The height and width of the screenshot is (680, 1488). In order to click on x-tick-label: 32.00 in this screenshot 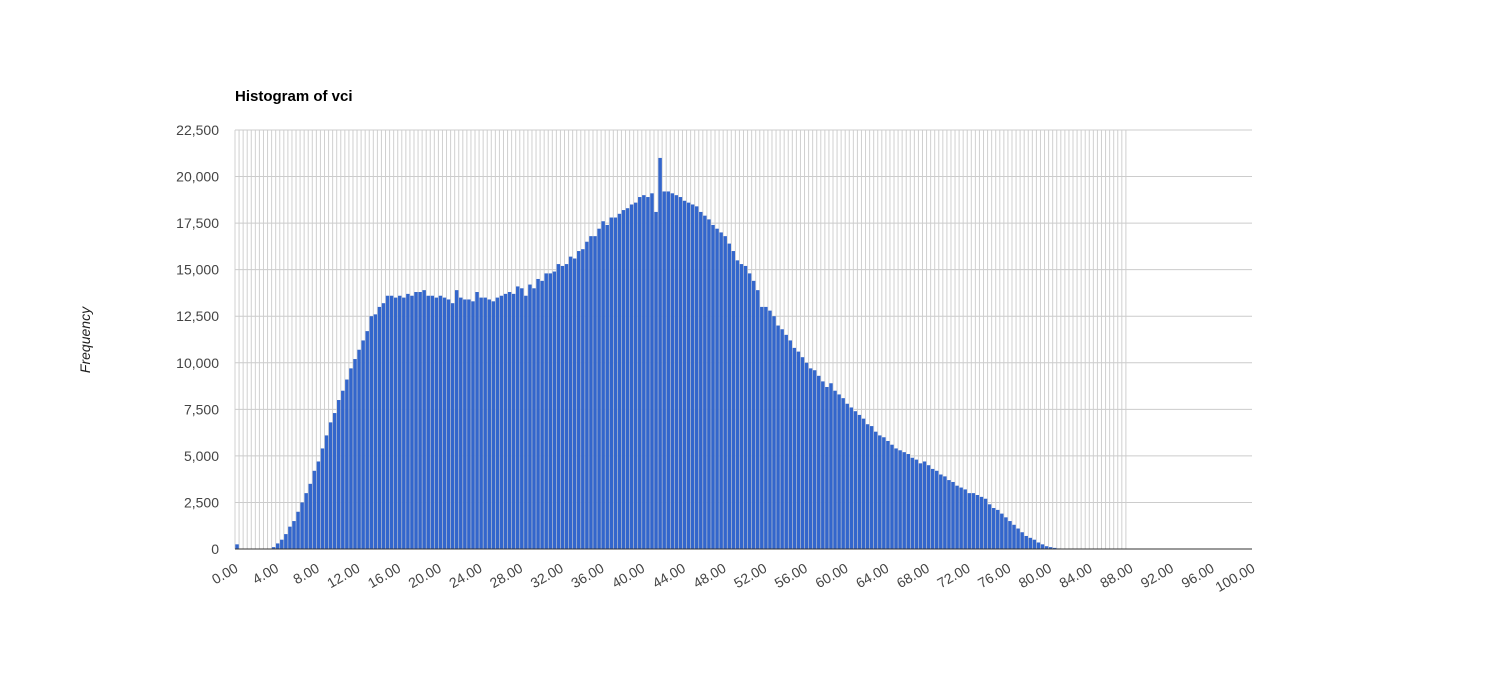, I will do `click(547, 575)`.